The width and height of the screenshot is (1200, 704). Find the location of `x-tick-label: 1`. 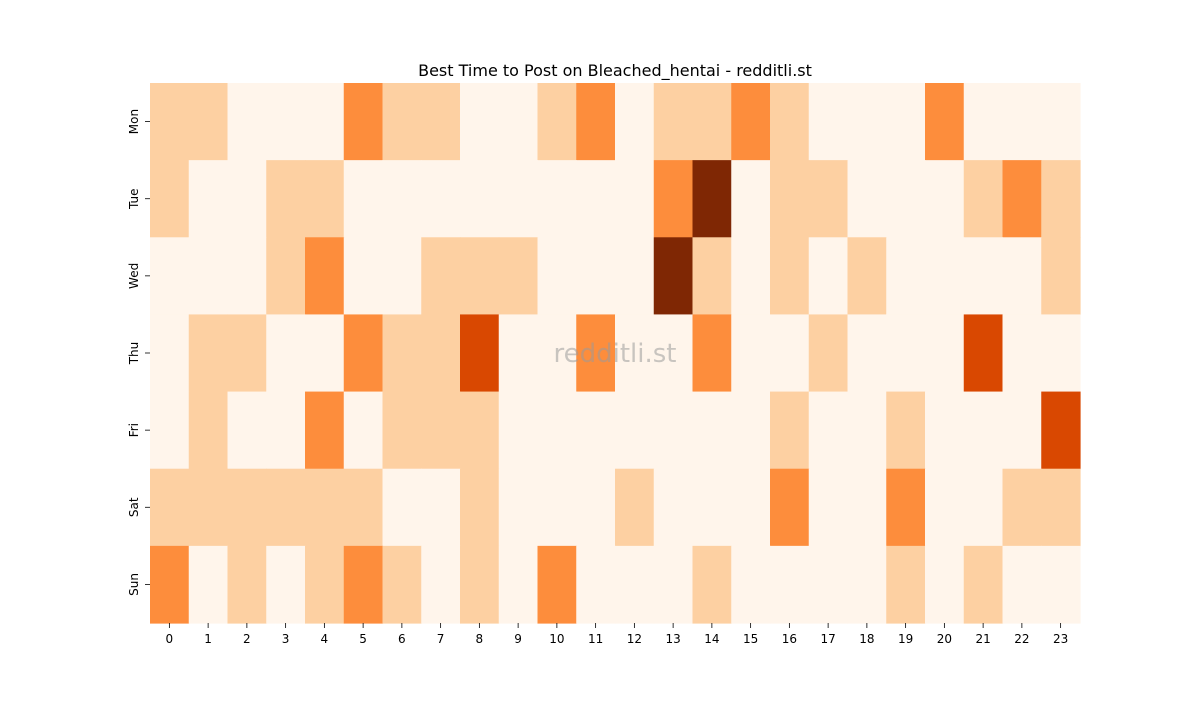

x-tick-label: 1 is located at coordinates (208, 639).